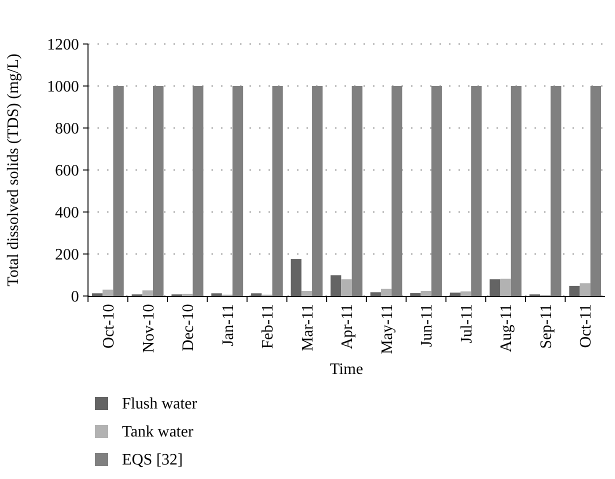 The width and height of the screenshot is (615, 479). Describe the element at coordinates (387, 329) in the screenshot. I see `x-tick-label: May-11` at that location.